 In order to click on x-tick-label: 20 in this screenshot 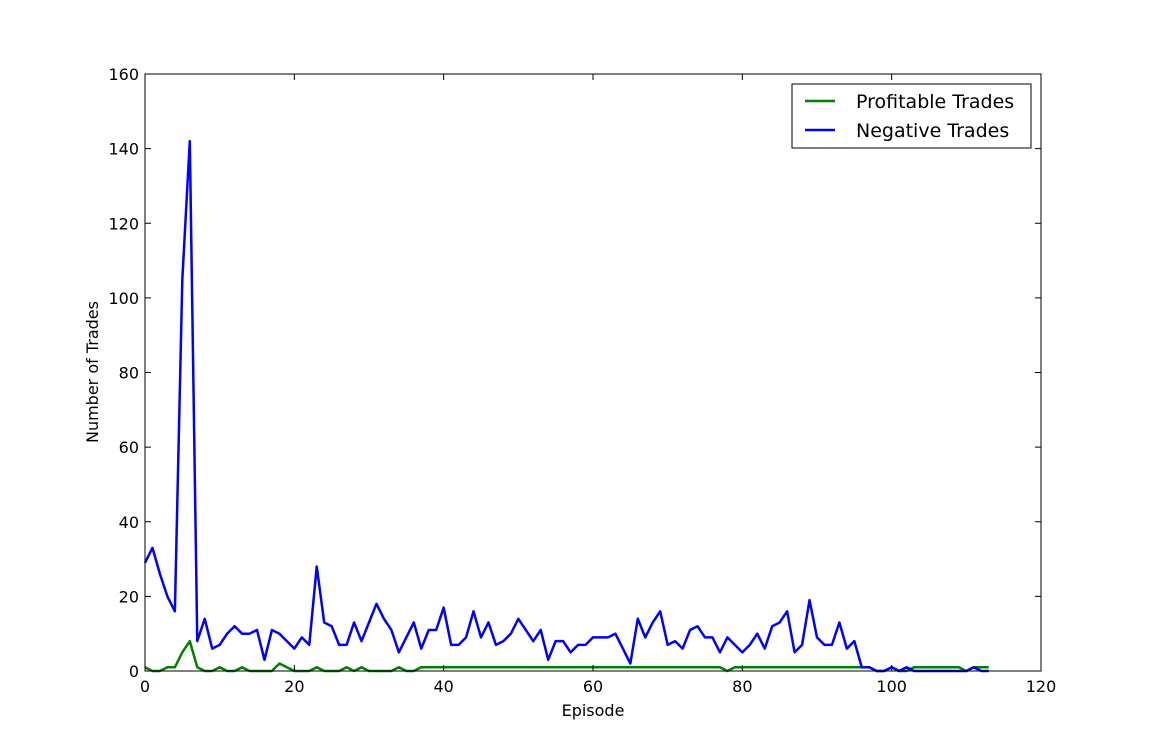, I will do `click(294, 686)`.